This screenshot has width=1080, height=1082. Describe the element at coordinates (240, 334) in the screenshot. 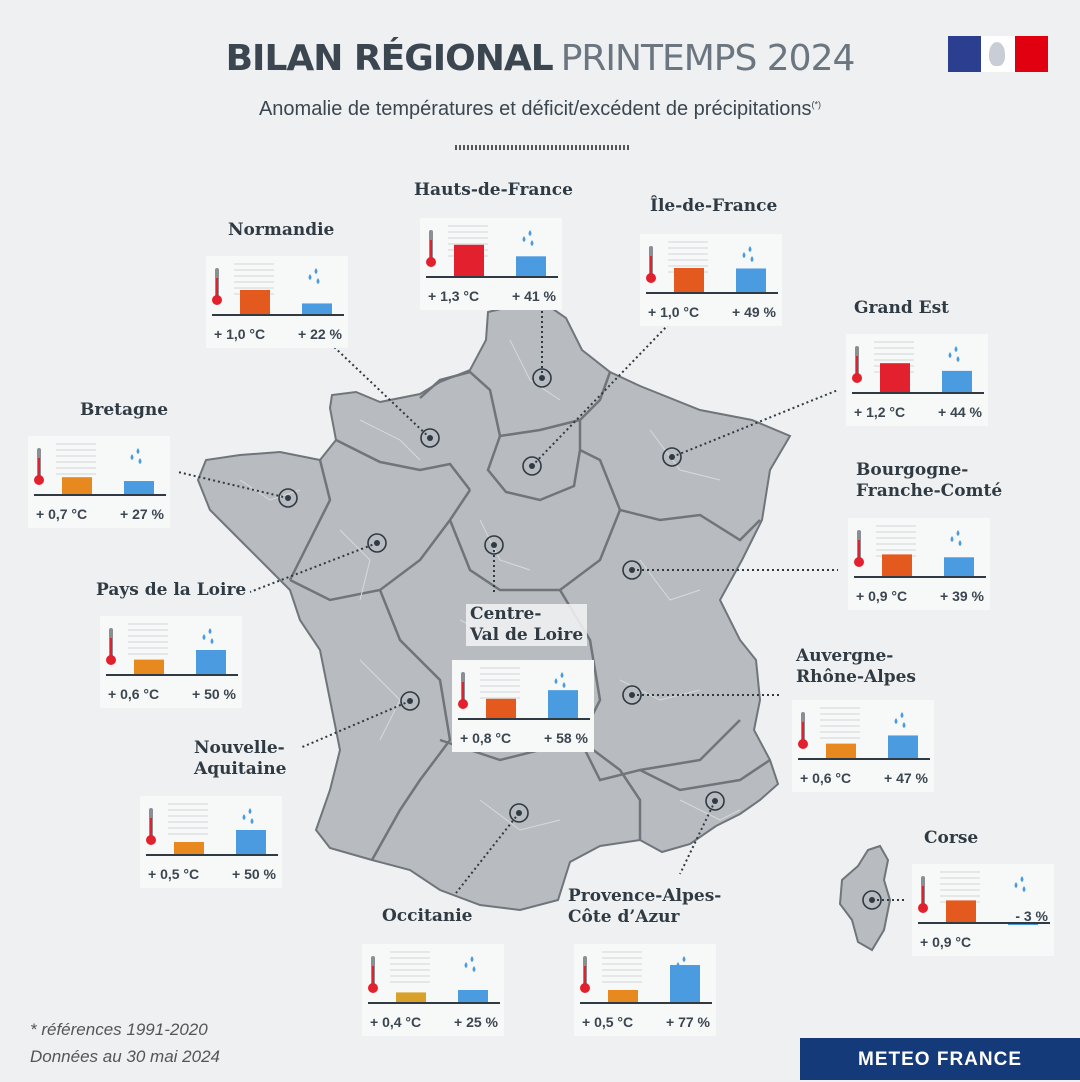

I see `temp-value: + 1,0 °C` at that location.